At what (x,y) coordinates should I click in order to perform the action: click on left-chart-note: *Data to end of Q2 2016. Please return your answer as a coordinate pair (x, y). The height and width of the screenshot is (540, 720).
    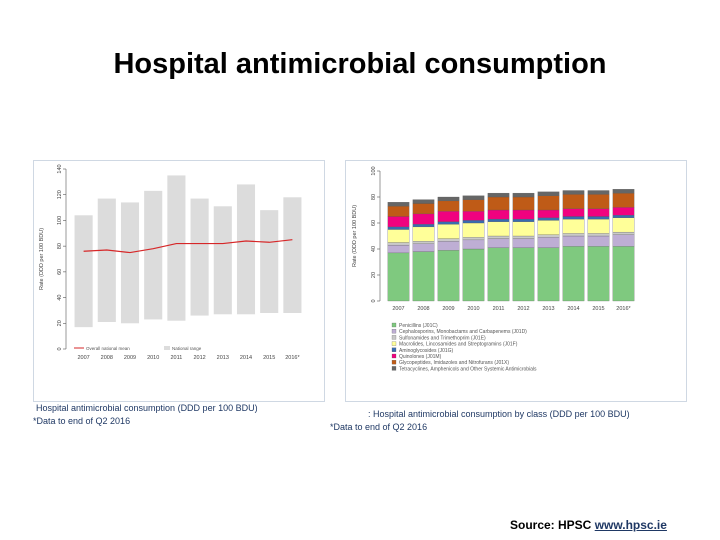
    Looking at the image, I should click on (82, 421).